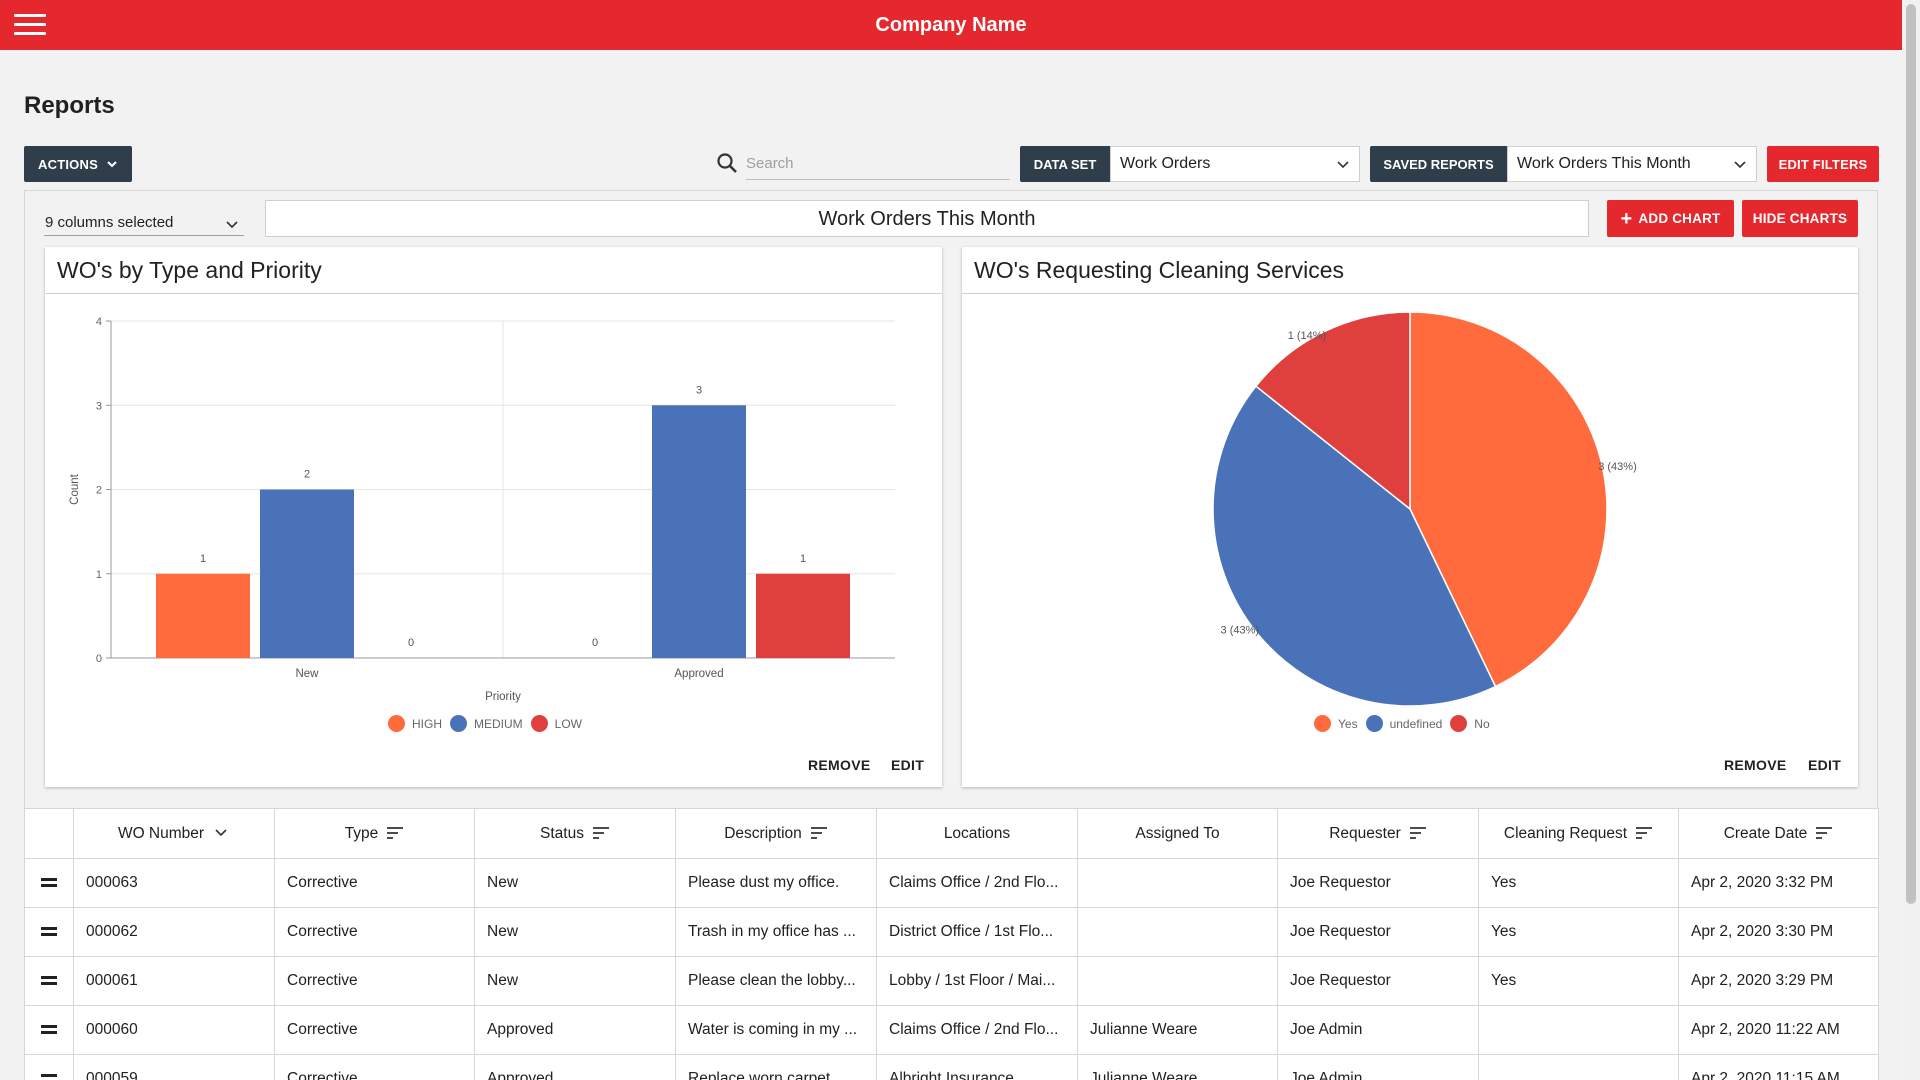 The image size is (1920, 1080). I want to click on x-axis-label: Priority, so click(503, 697).